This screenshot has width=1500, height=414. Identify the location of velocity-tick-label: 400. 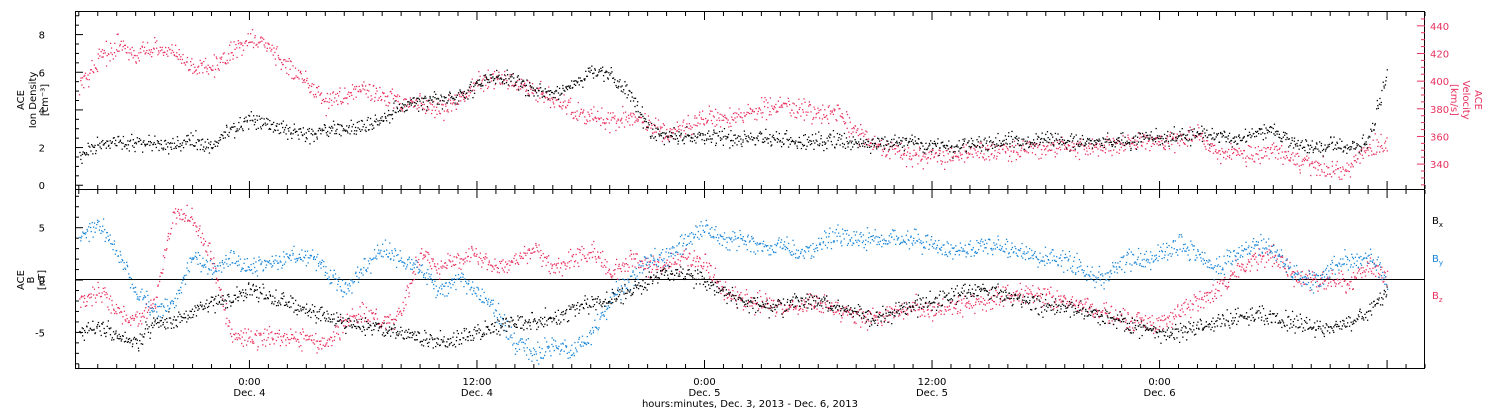
(1439, 82).